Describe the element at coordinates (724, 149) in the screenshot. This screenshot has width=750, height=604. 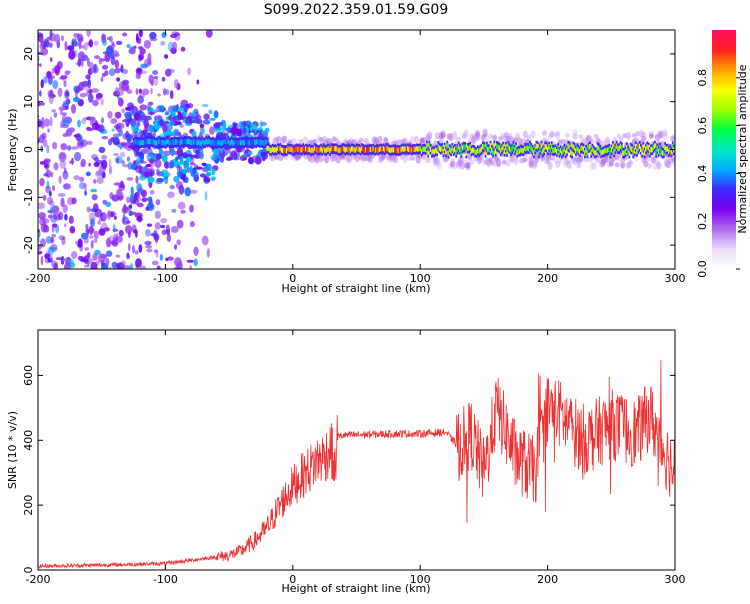
I see `colorbar-gradient` at that location.